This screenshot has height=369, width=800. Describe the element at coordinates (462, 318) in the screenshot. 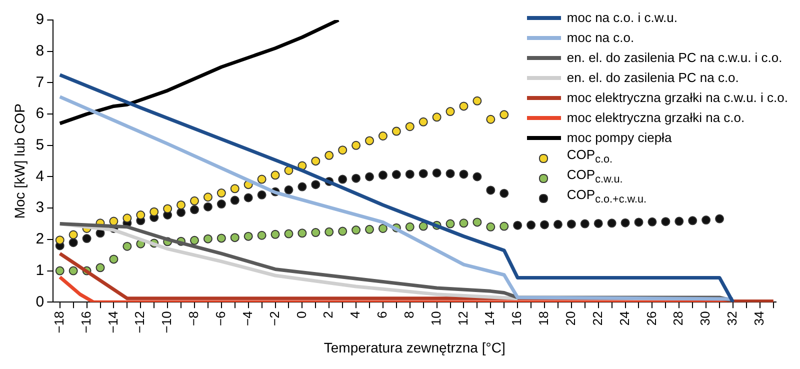

I see `x-tick-label: 12` at that location.